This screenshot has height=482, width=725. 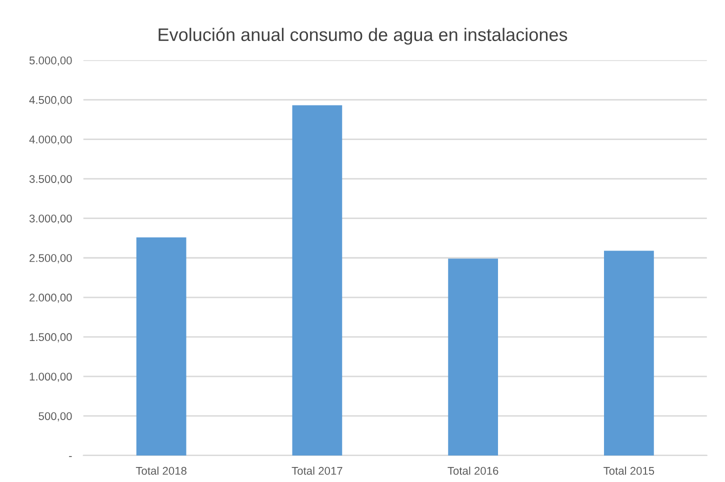 I want to click on x-tick-label: Total 2018, so click(x=161, y=470).